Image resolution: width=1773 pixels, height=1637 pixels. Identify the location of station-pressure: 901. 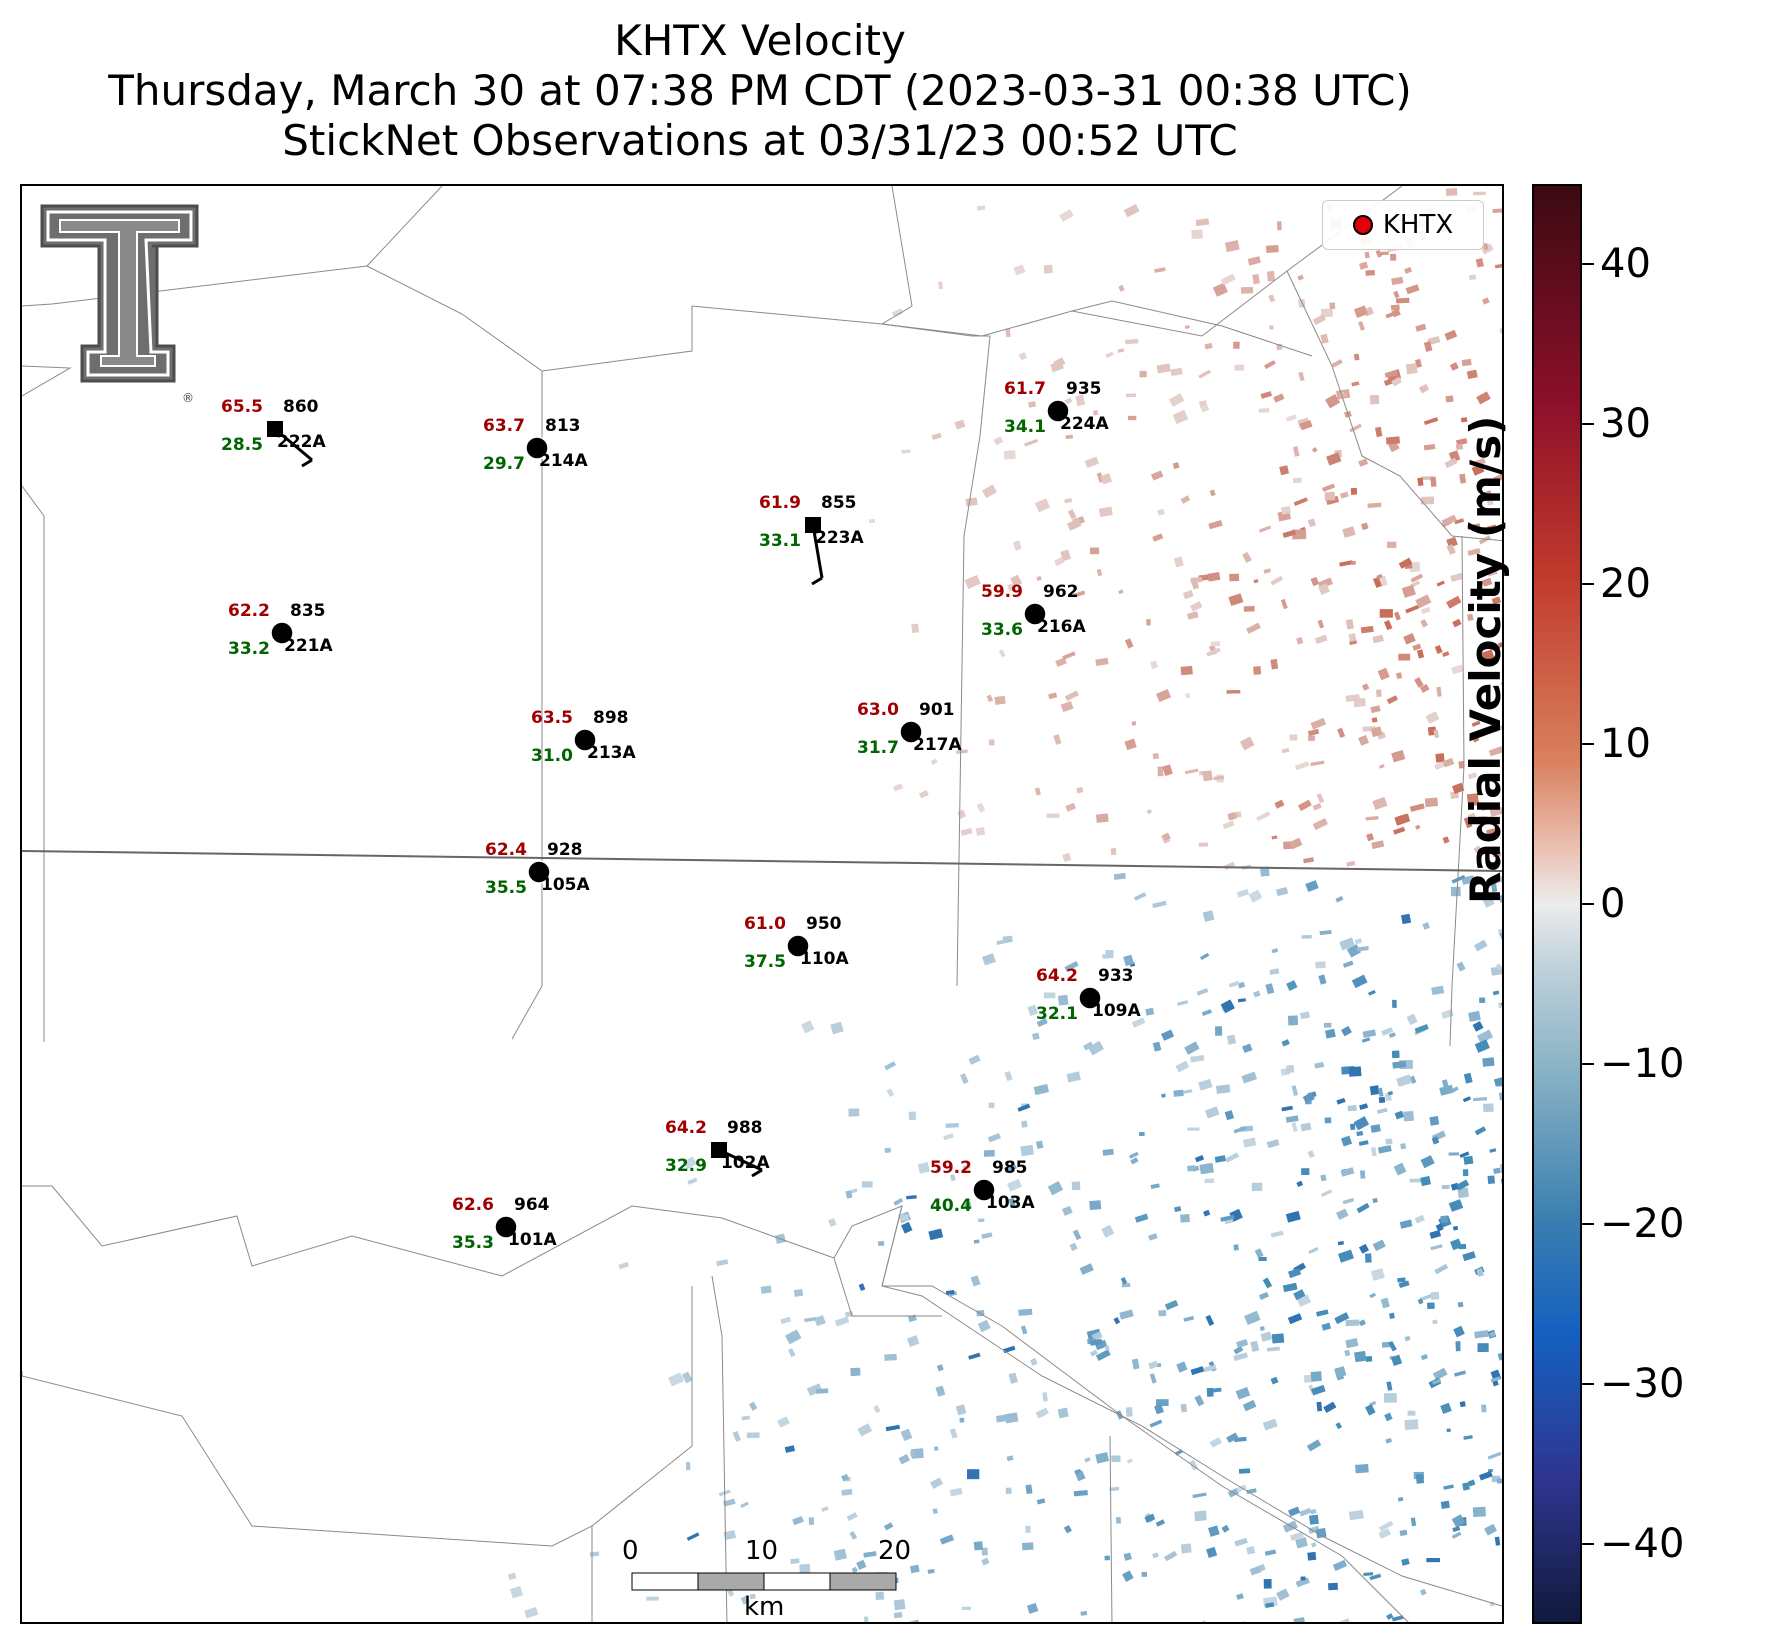
(937, 710).